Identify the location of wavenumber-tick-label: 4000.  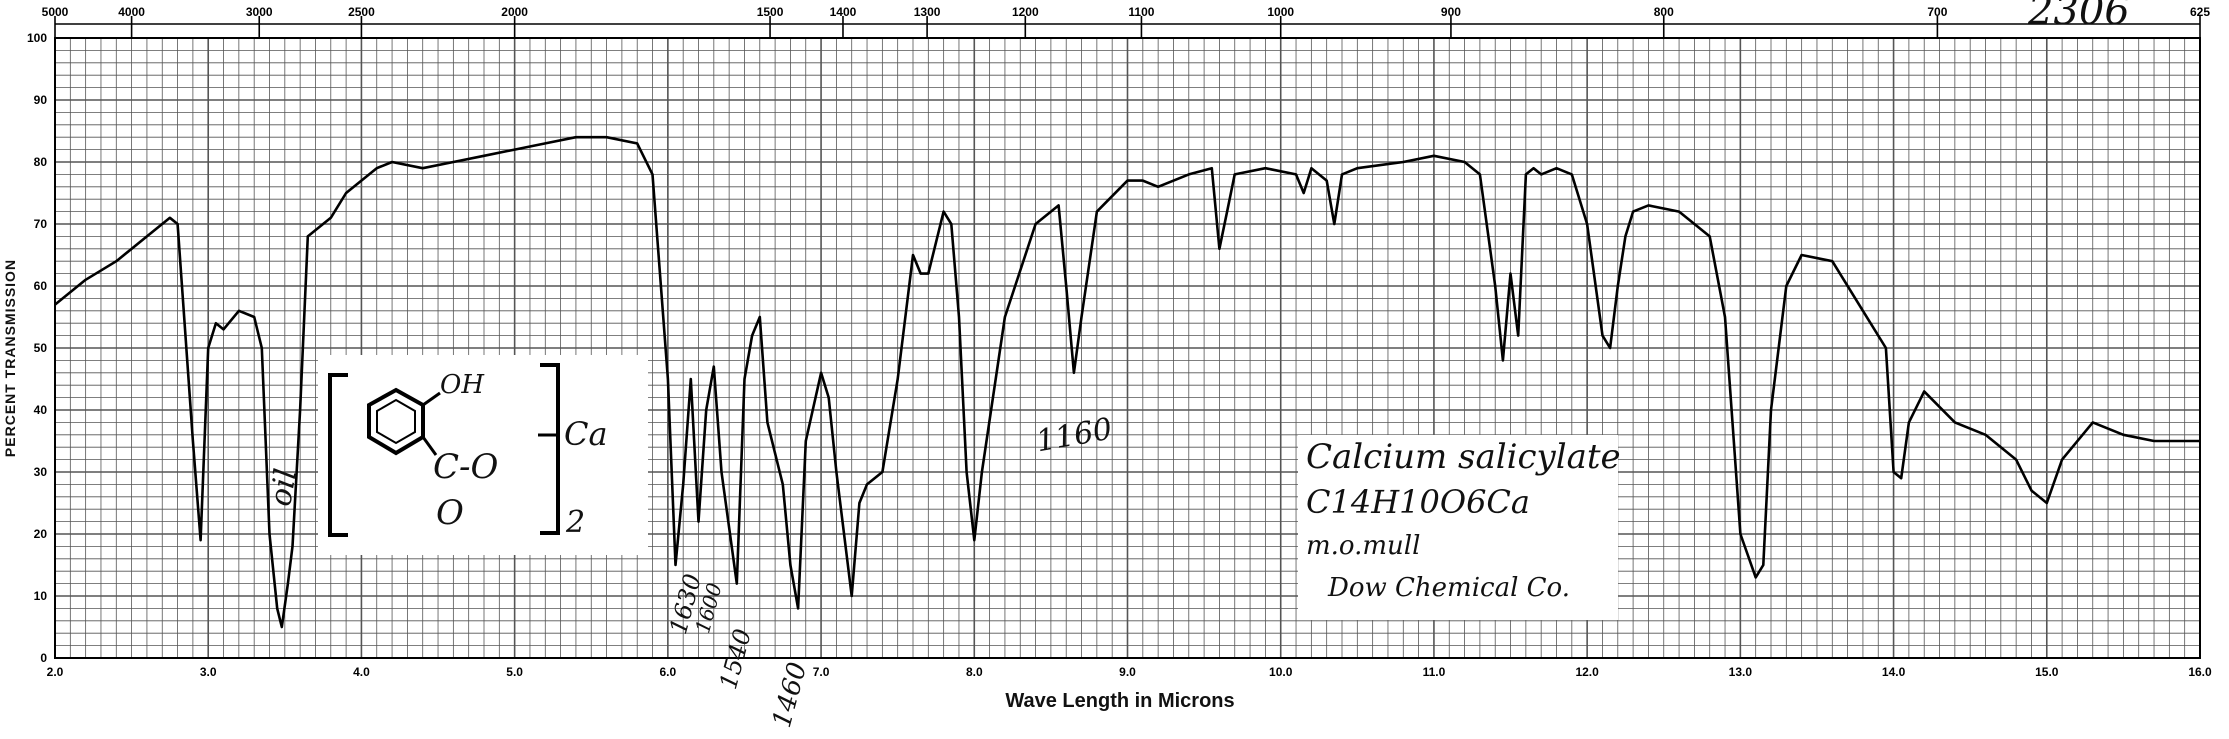
(131, 12).